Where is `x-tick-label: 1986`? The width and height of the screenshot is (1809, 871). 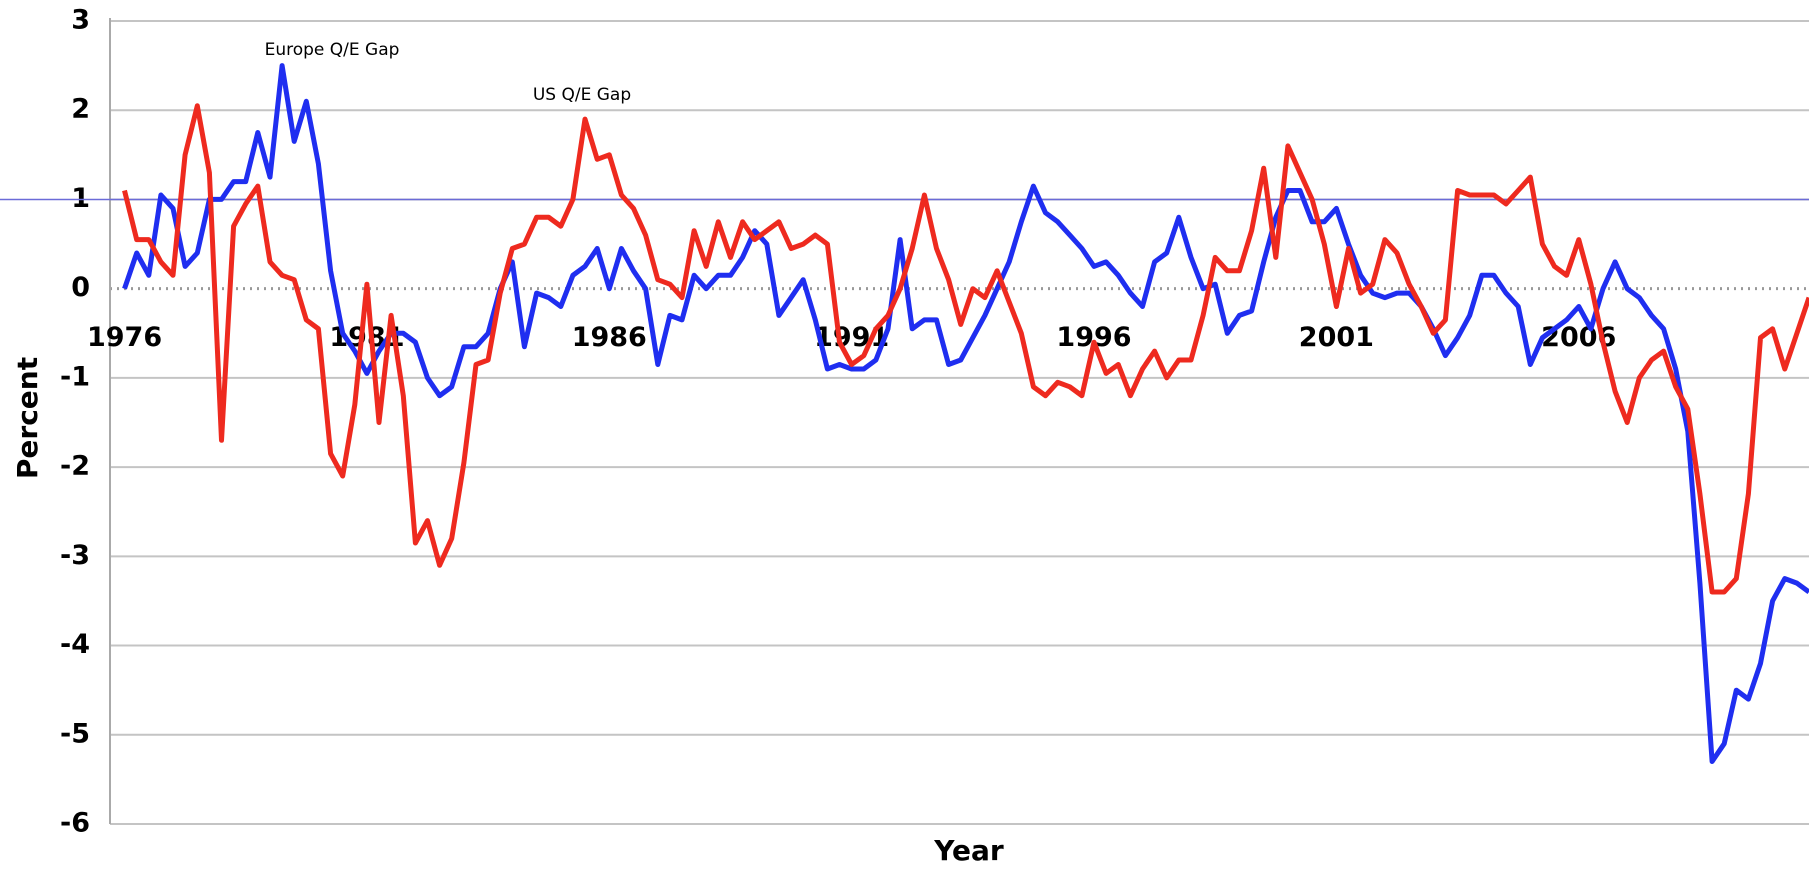
x-tick-label: 1986 is located at coordinates (609, 337).